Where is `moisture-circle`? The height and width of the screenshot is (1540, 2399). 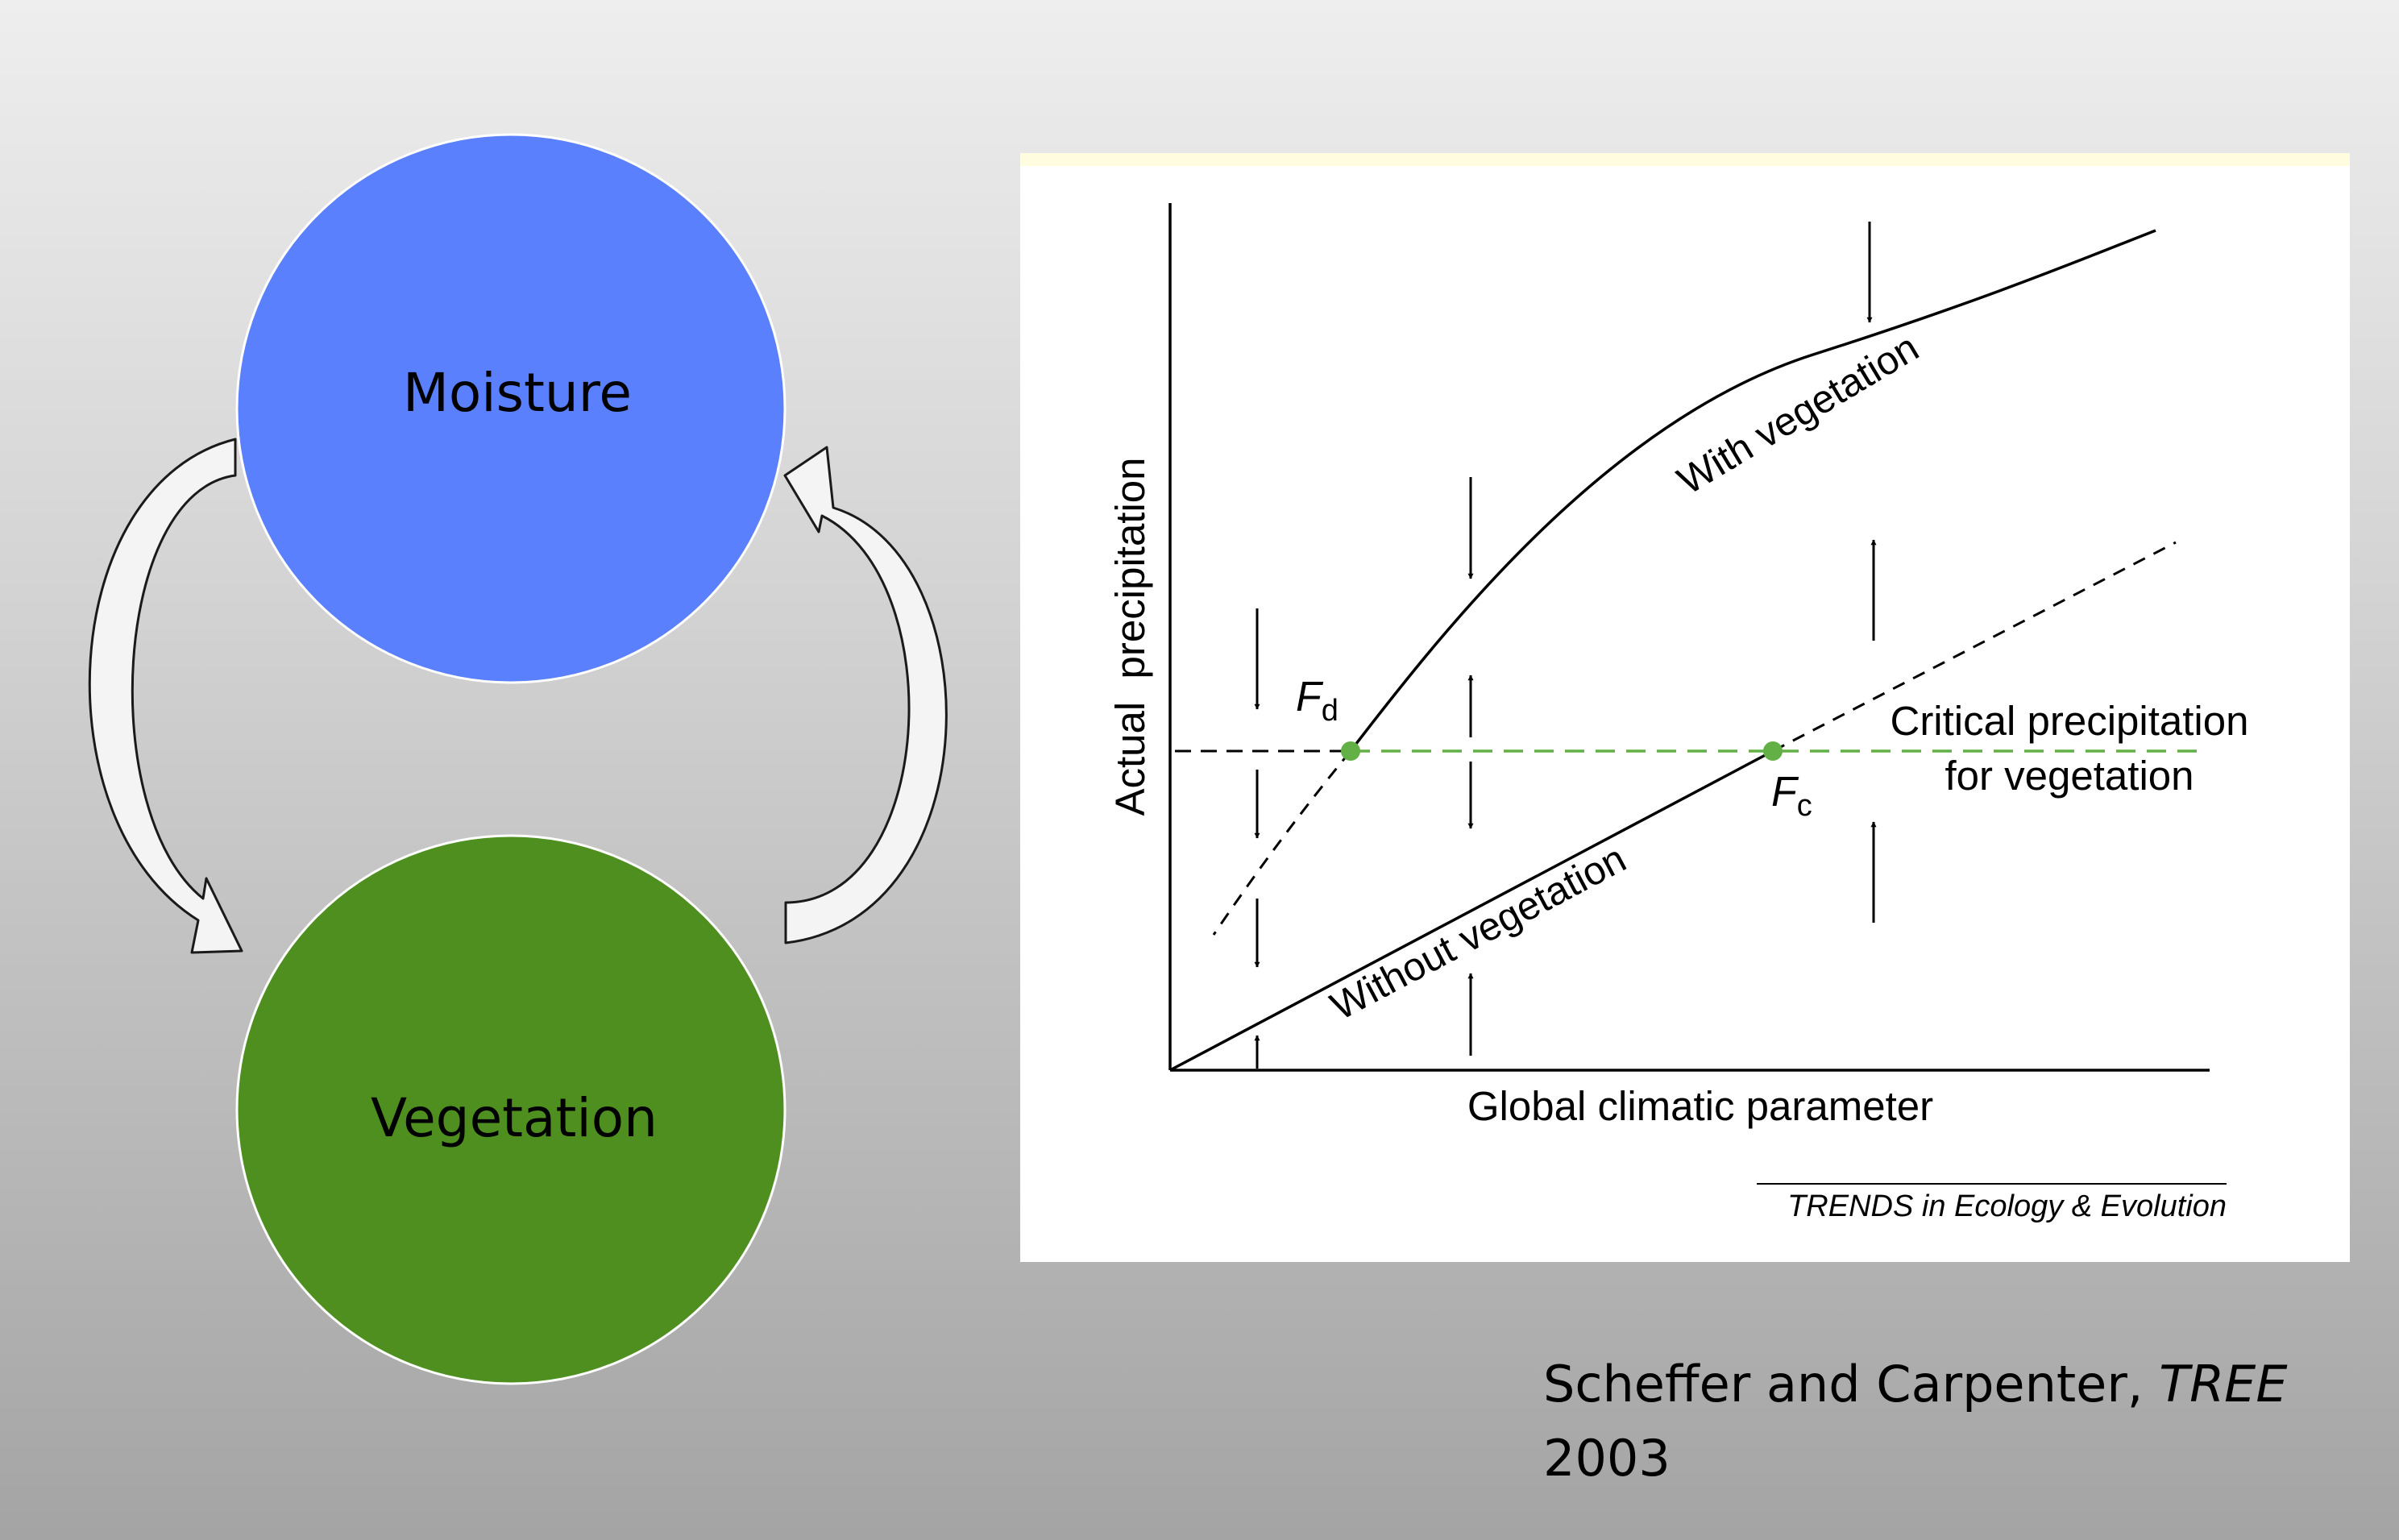
moisture-circle is located at coordinates (511, 409).